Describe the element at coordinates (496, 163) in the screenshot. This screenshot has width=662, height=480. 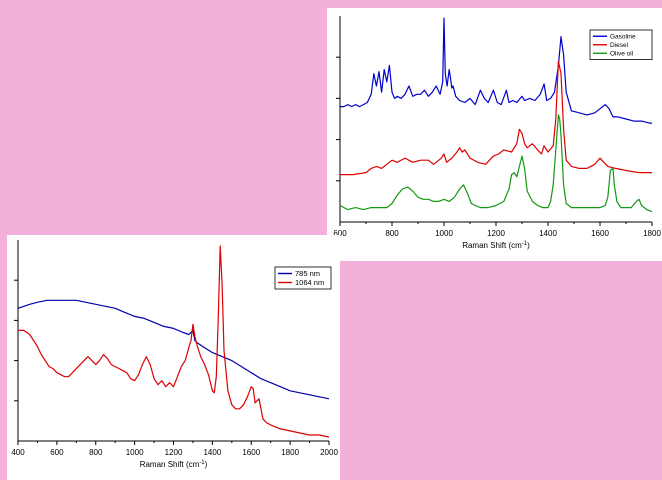
I see `series-line-olive-oil` at that location.